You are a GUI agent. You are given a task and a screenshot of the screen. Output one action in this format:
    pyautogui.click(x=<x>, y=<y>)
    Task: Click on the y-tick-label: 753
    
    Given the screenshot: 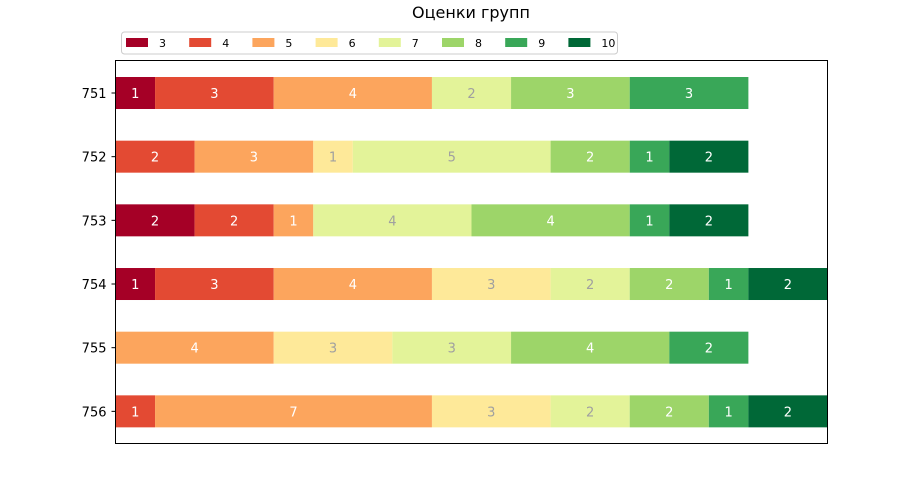 What is the action you would take?
    pyautogui.click(x=94, y=221)
    